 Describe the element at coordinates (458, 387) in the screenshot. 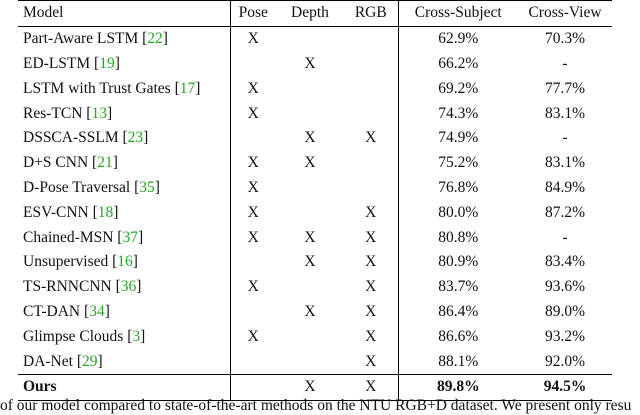

I see `ours-cross-subject-cell: 89.8%` at that location.